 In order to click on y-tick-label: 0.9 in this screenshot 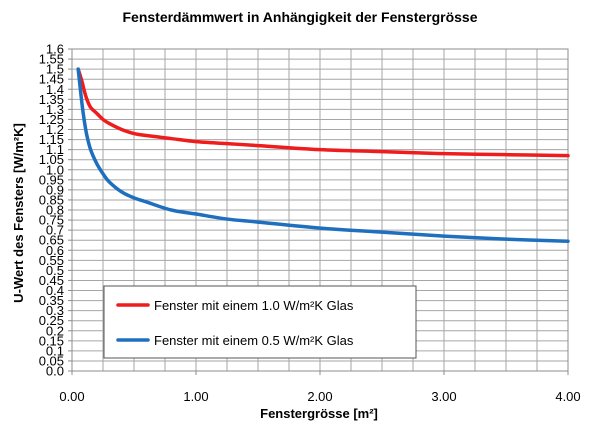, I will do `click(55, 189)`.